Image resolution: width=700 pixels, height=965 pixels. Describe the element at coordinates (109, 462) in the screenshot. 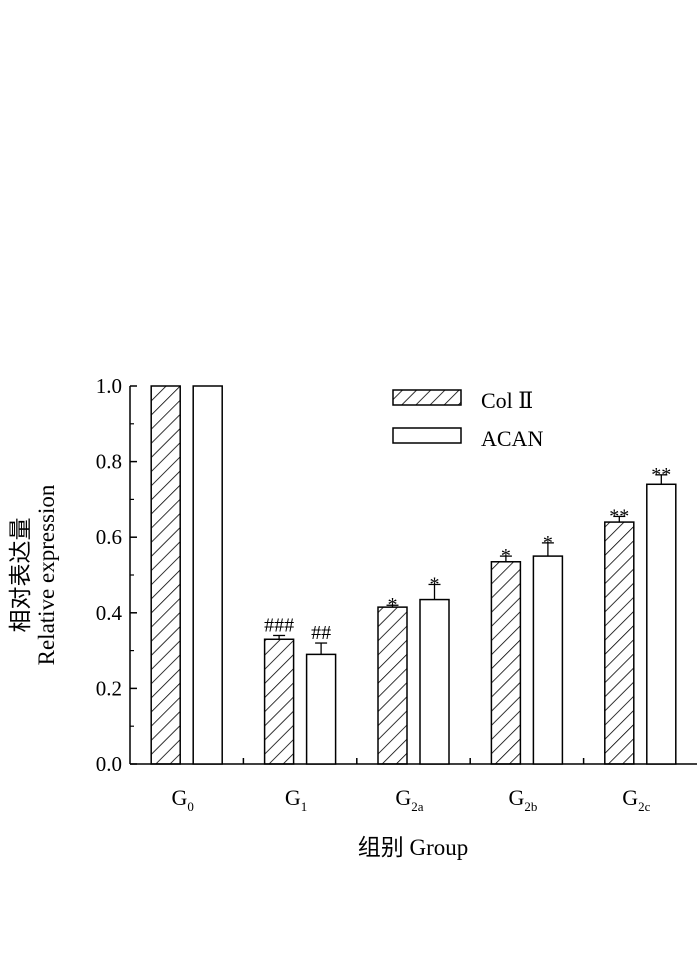

I see `y-tick-label: 0.8` at that location.